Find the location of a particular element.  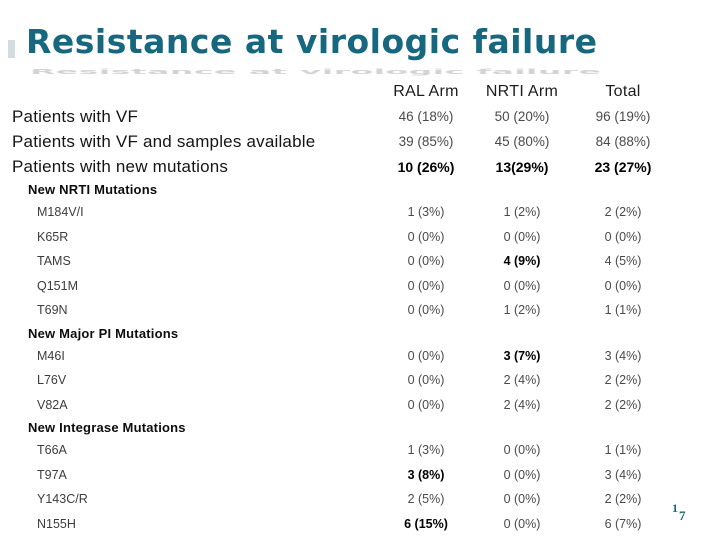

row-label: New NRTI Mutations is located at coordinates (93, 189).